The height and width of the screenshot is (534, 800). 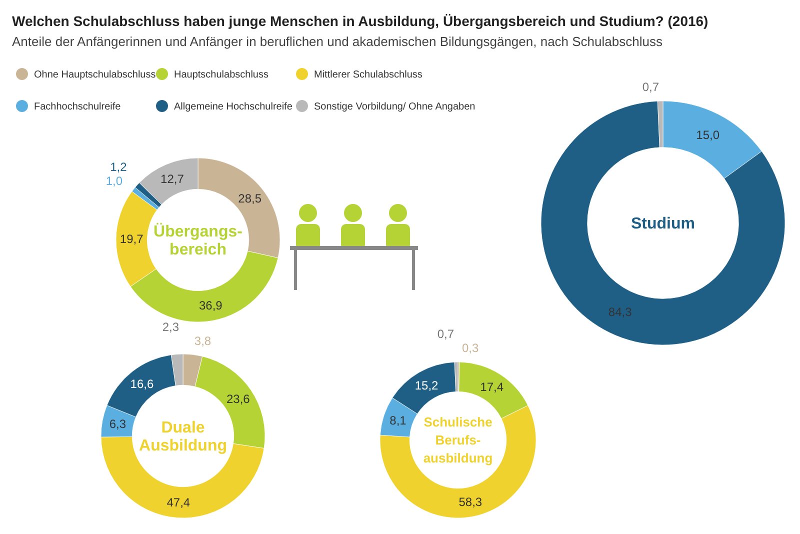 I want to click on data-label: 6,3, so click(x=117, y=423).